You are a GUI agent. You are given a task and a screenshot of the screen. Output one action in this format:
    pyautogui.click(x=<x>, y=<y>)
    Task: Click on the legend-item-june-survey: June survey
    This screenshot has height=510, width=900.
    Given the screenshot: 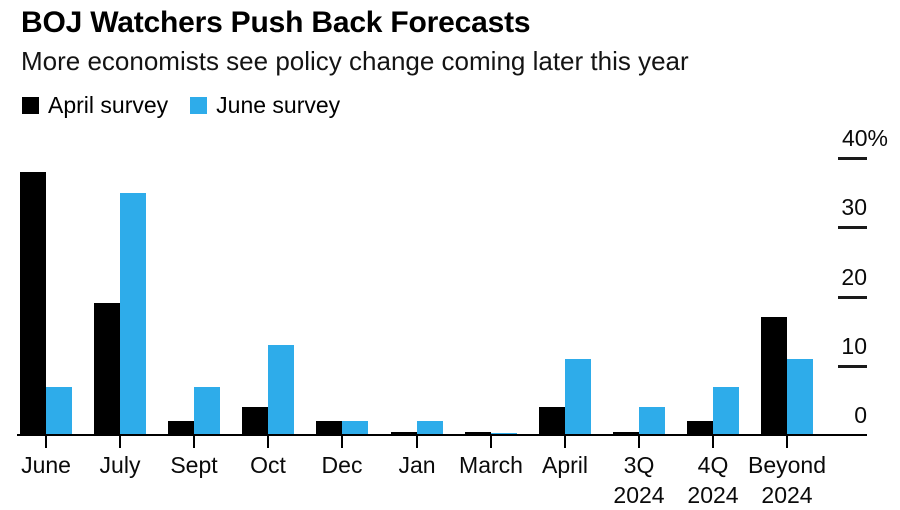 What is the action you would take?
    pyautogui.click(x=265, y=105)
    